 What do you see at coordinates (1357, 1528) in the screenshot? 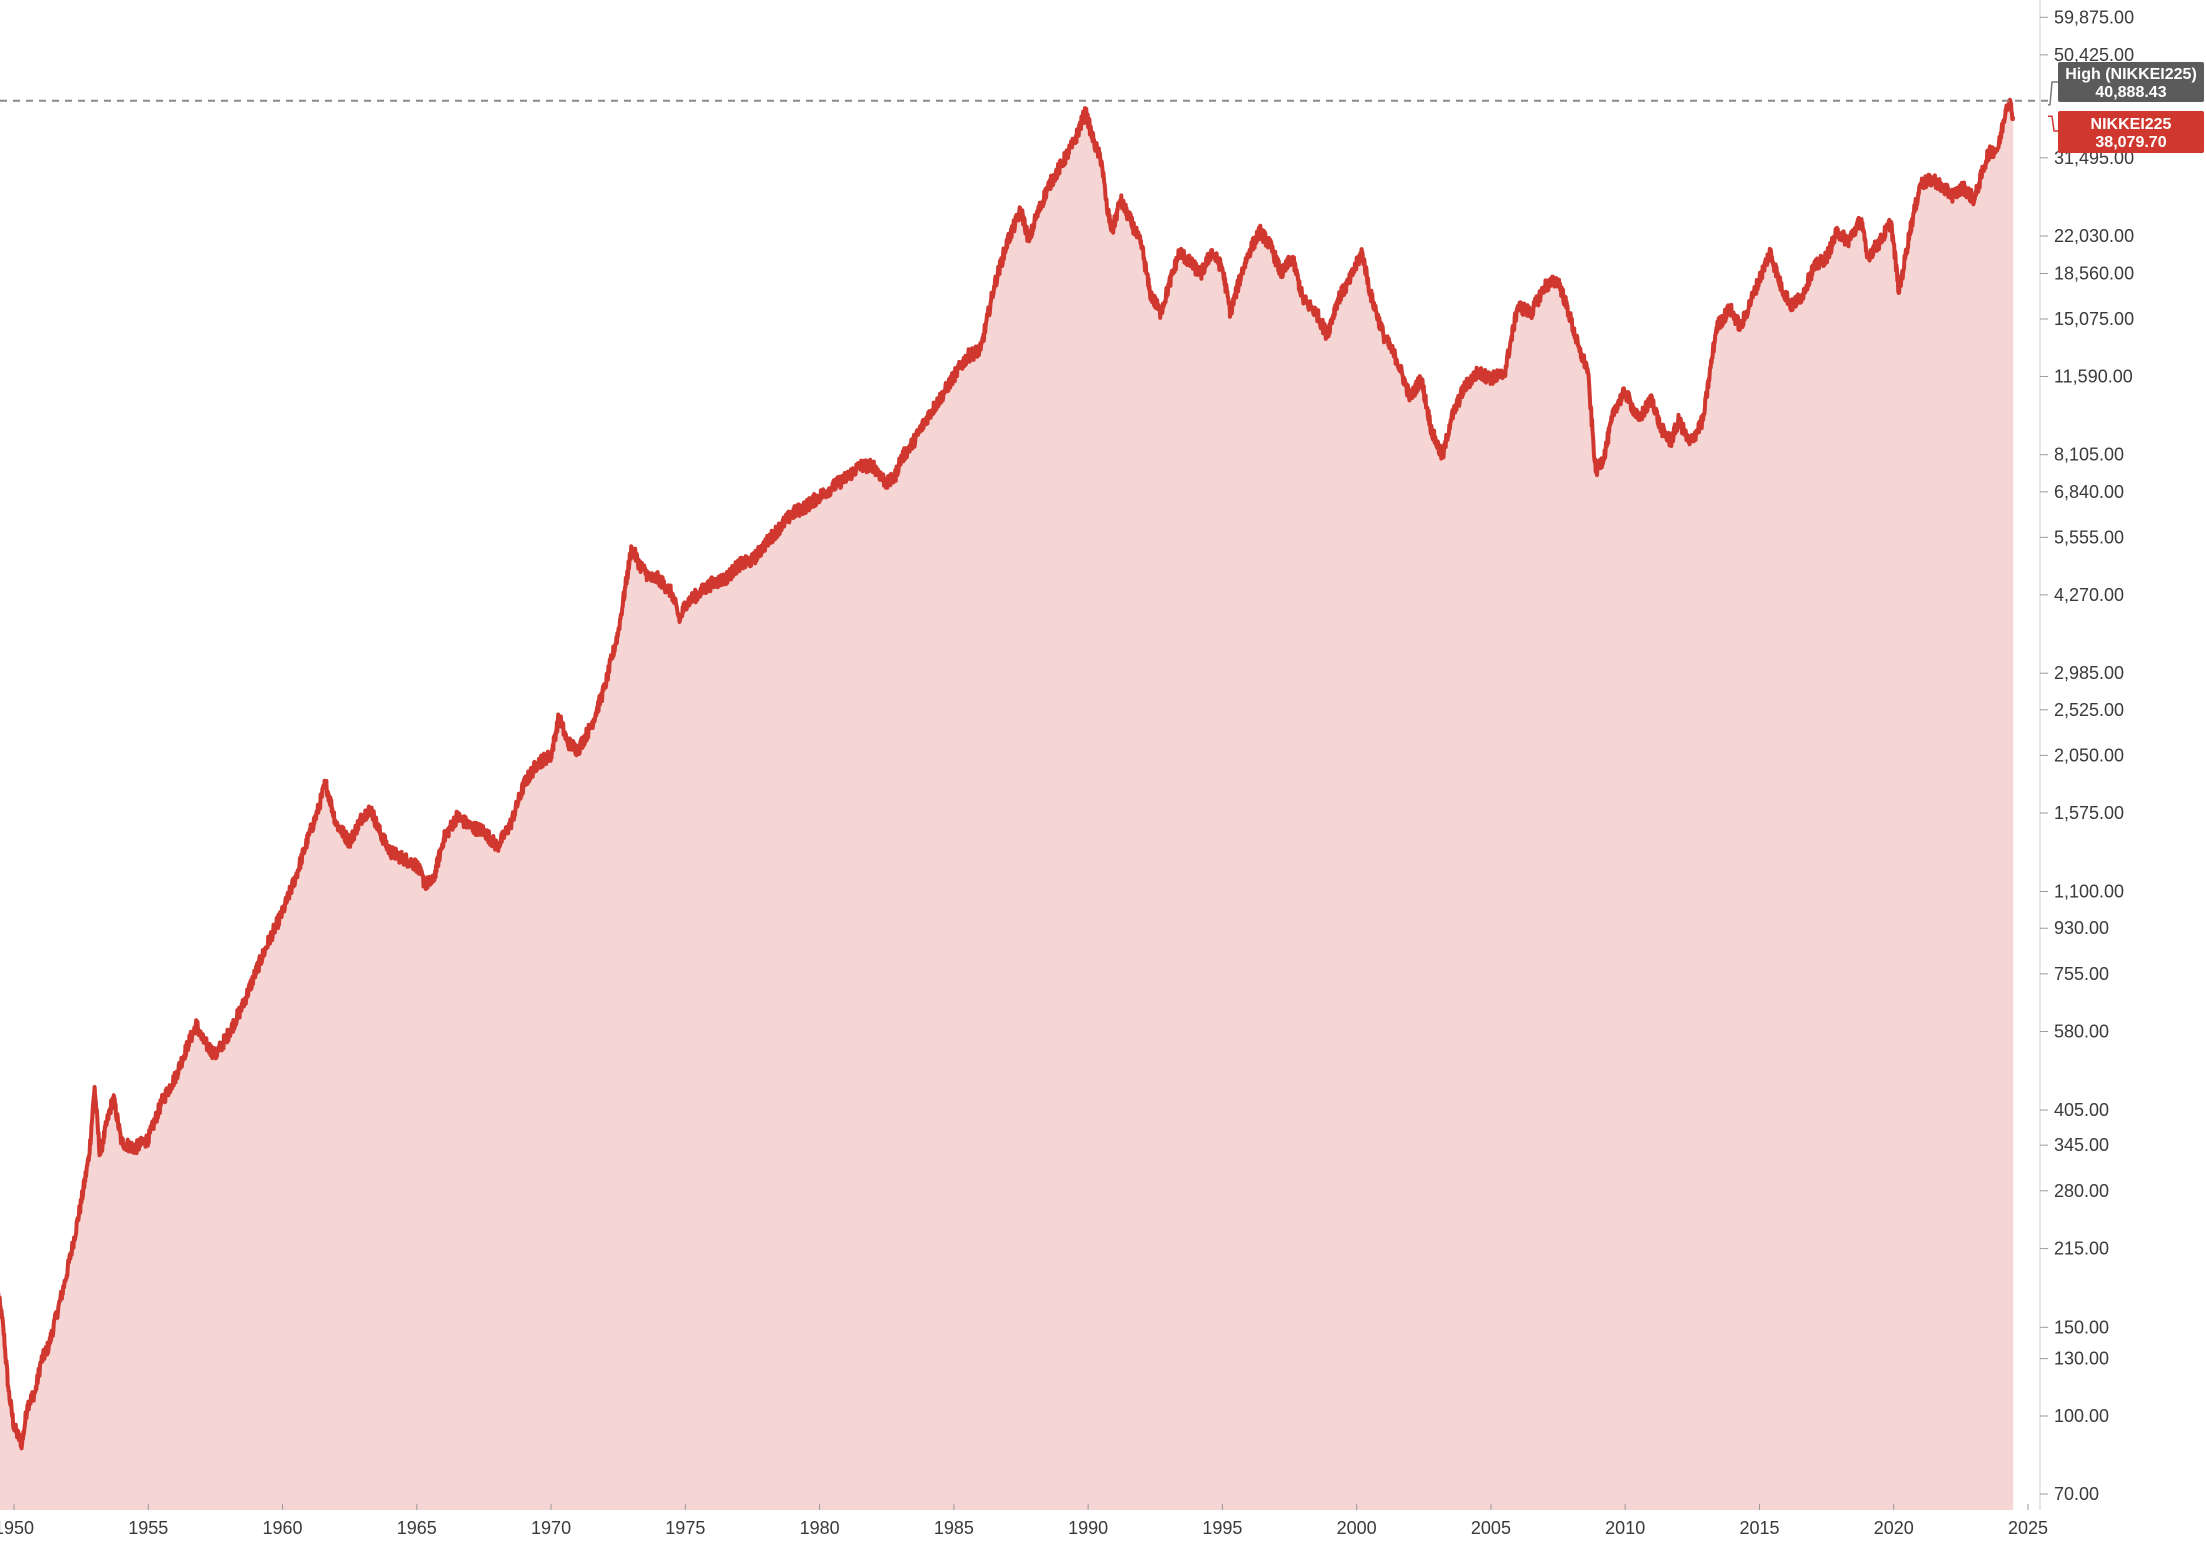
I see `x-tick-label: 2000` at bounding box center [1357, 1528].